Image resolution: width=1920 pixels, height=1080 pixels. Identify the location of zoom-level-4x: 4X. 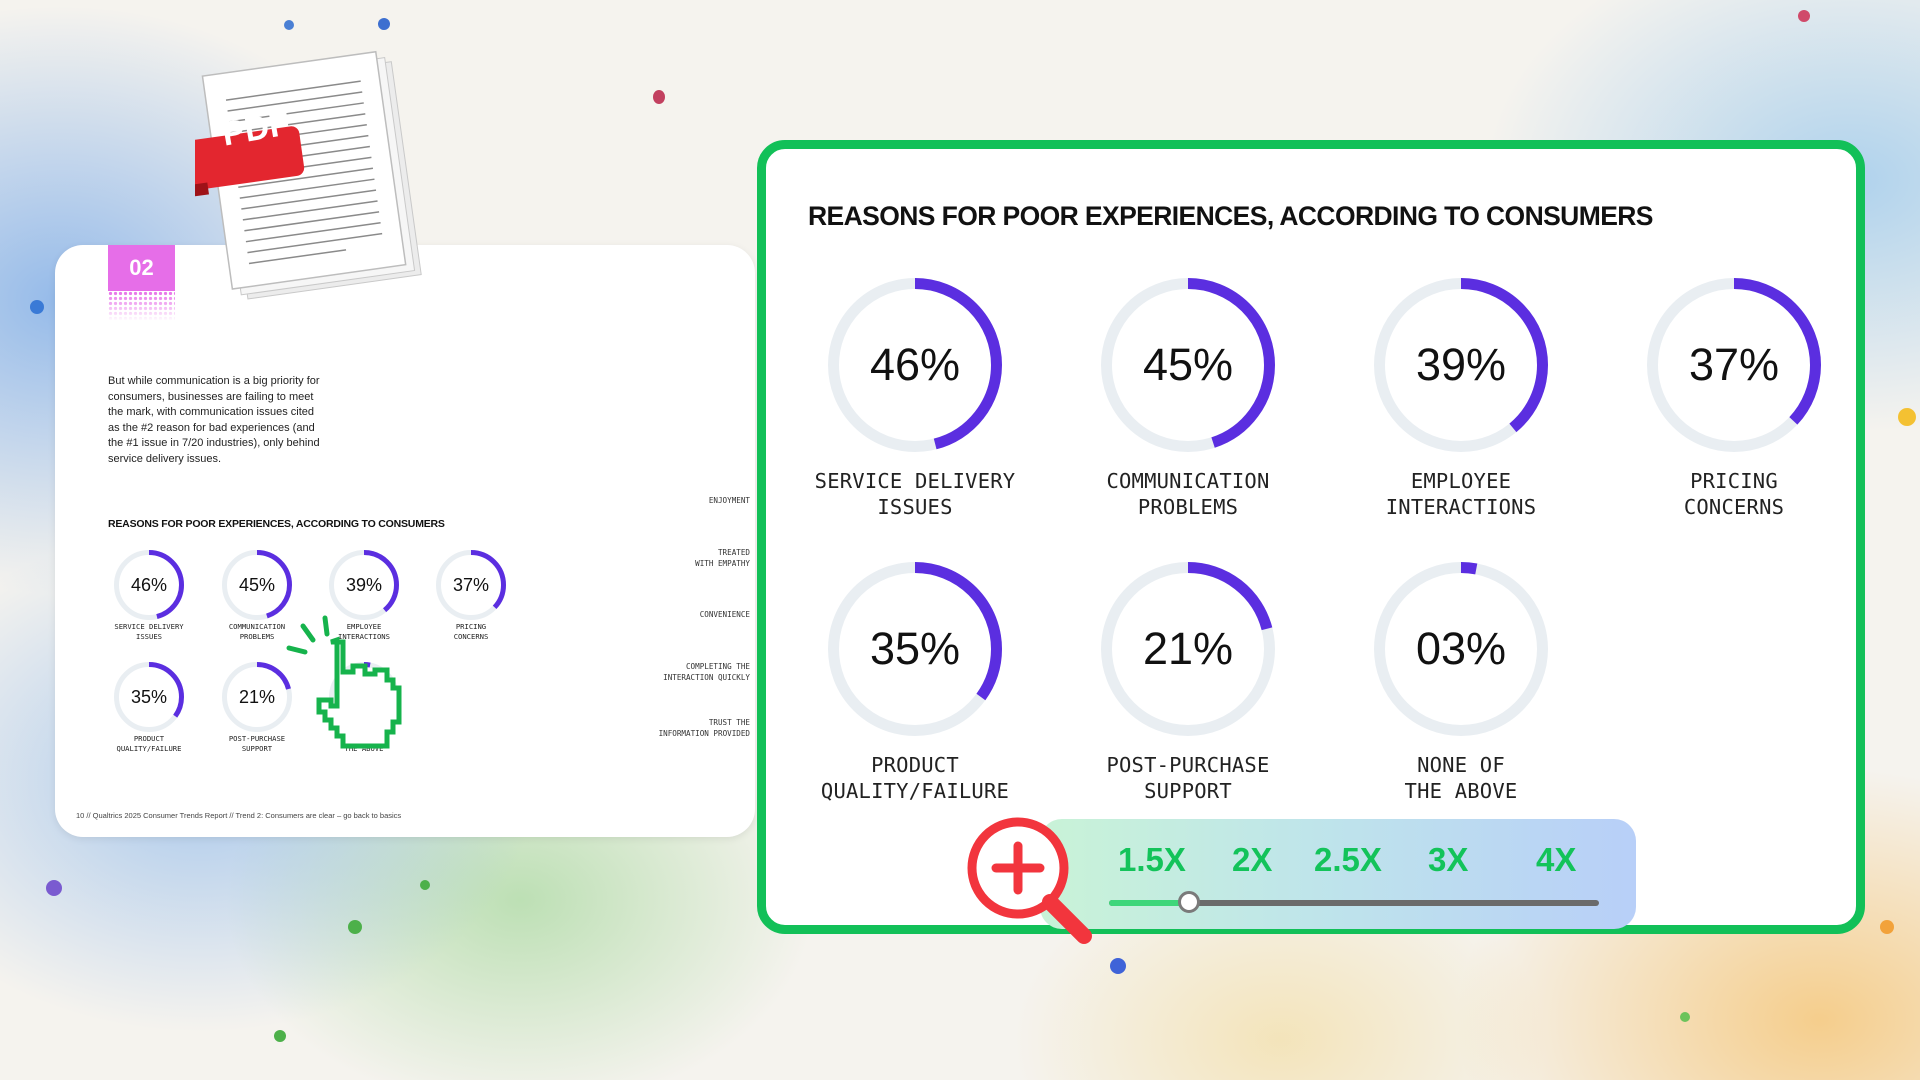
(1556, 859).